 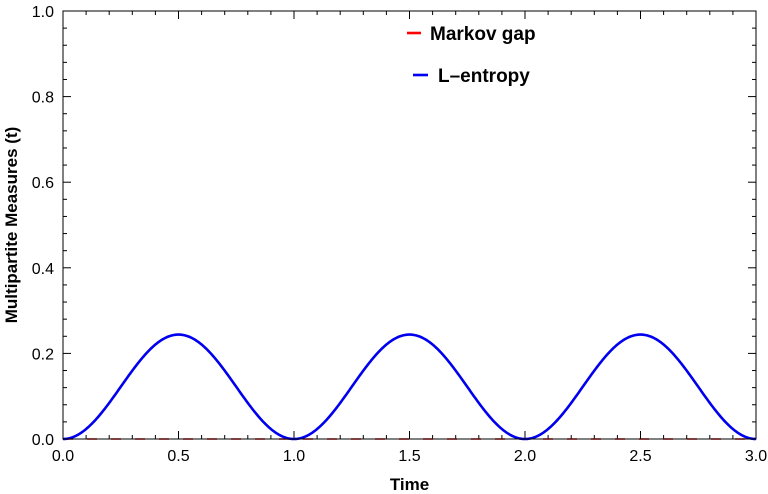 I want to click on x-tick-label: 2.5, so click(x=640, y=456).